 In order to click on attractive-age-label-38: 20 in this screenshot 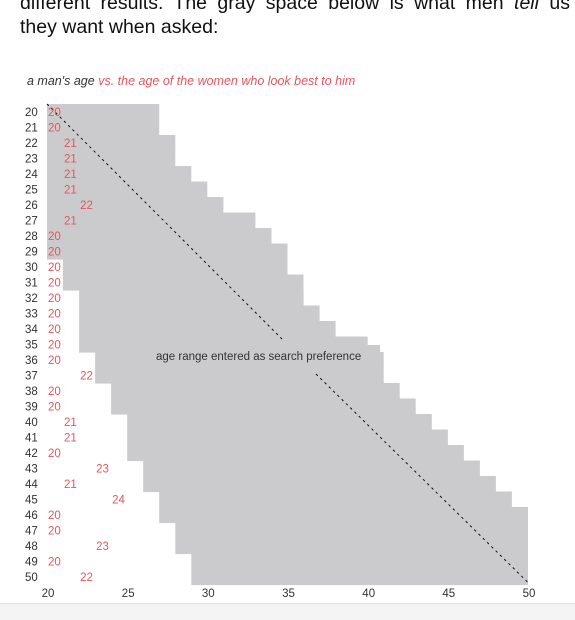, I will do `click(54, 392)`.